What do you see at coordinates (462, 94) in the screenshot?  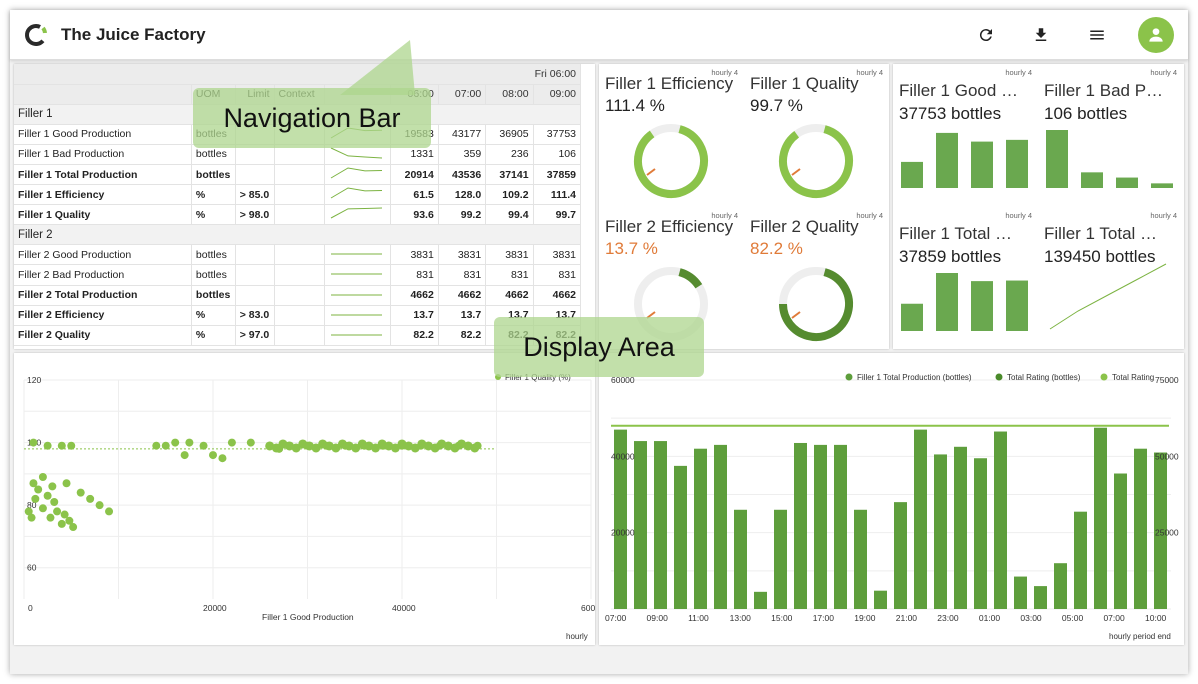 I see `header-time: 07:00` at bounding box center [462, 94].